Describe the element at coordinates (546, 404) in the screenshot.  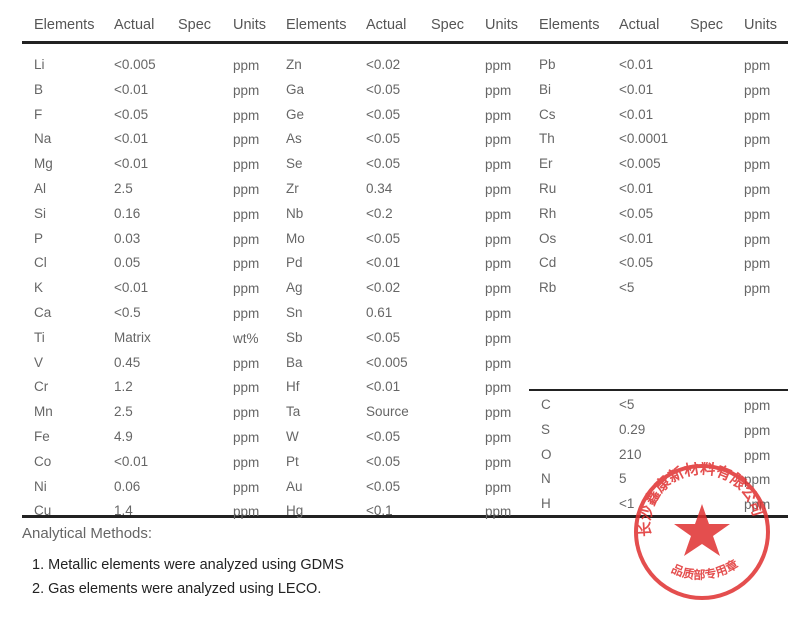
I see `gas-element-symbol: C` at that location.